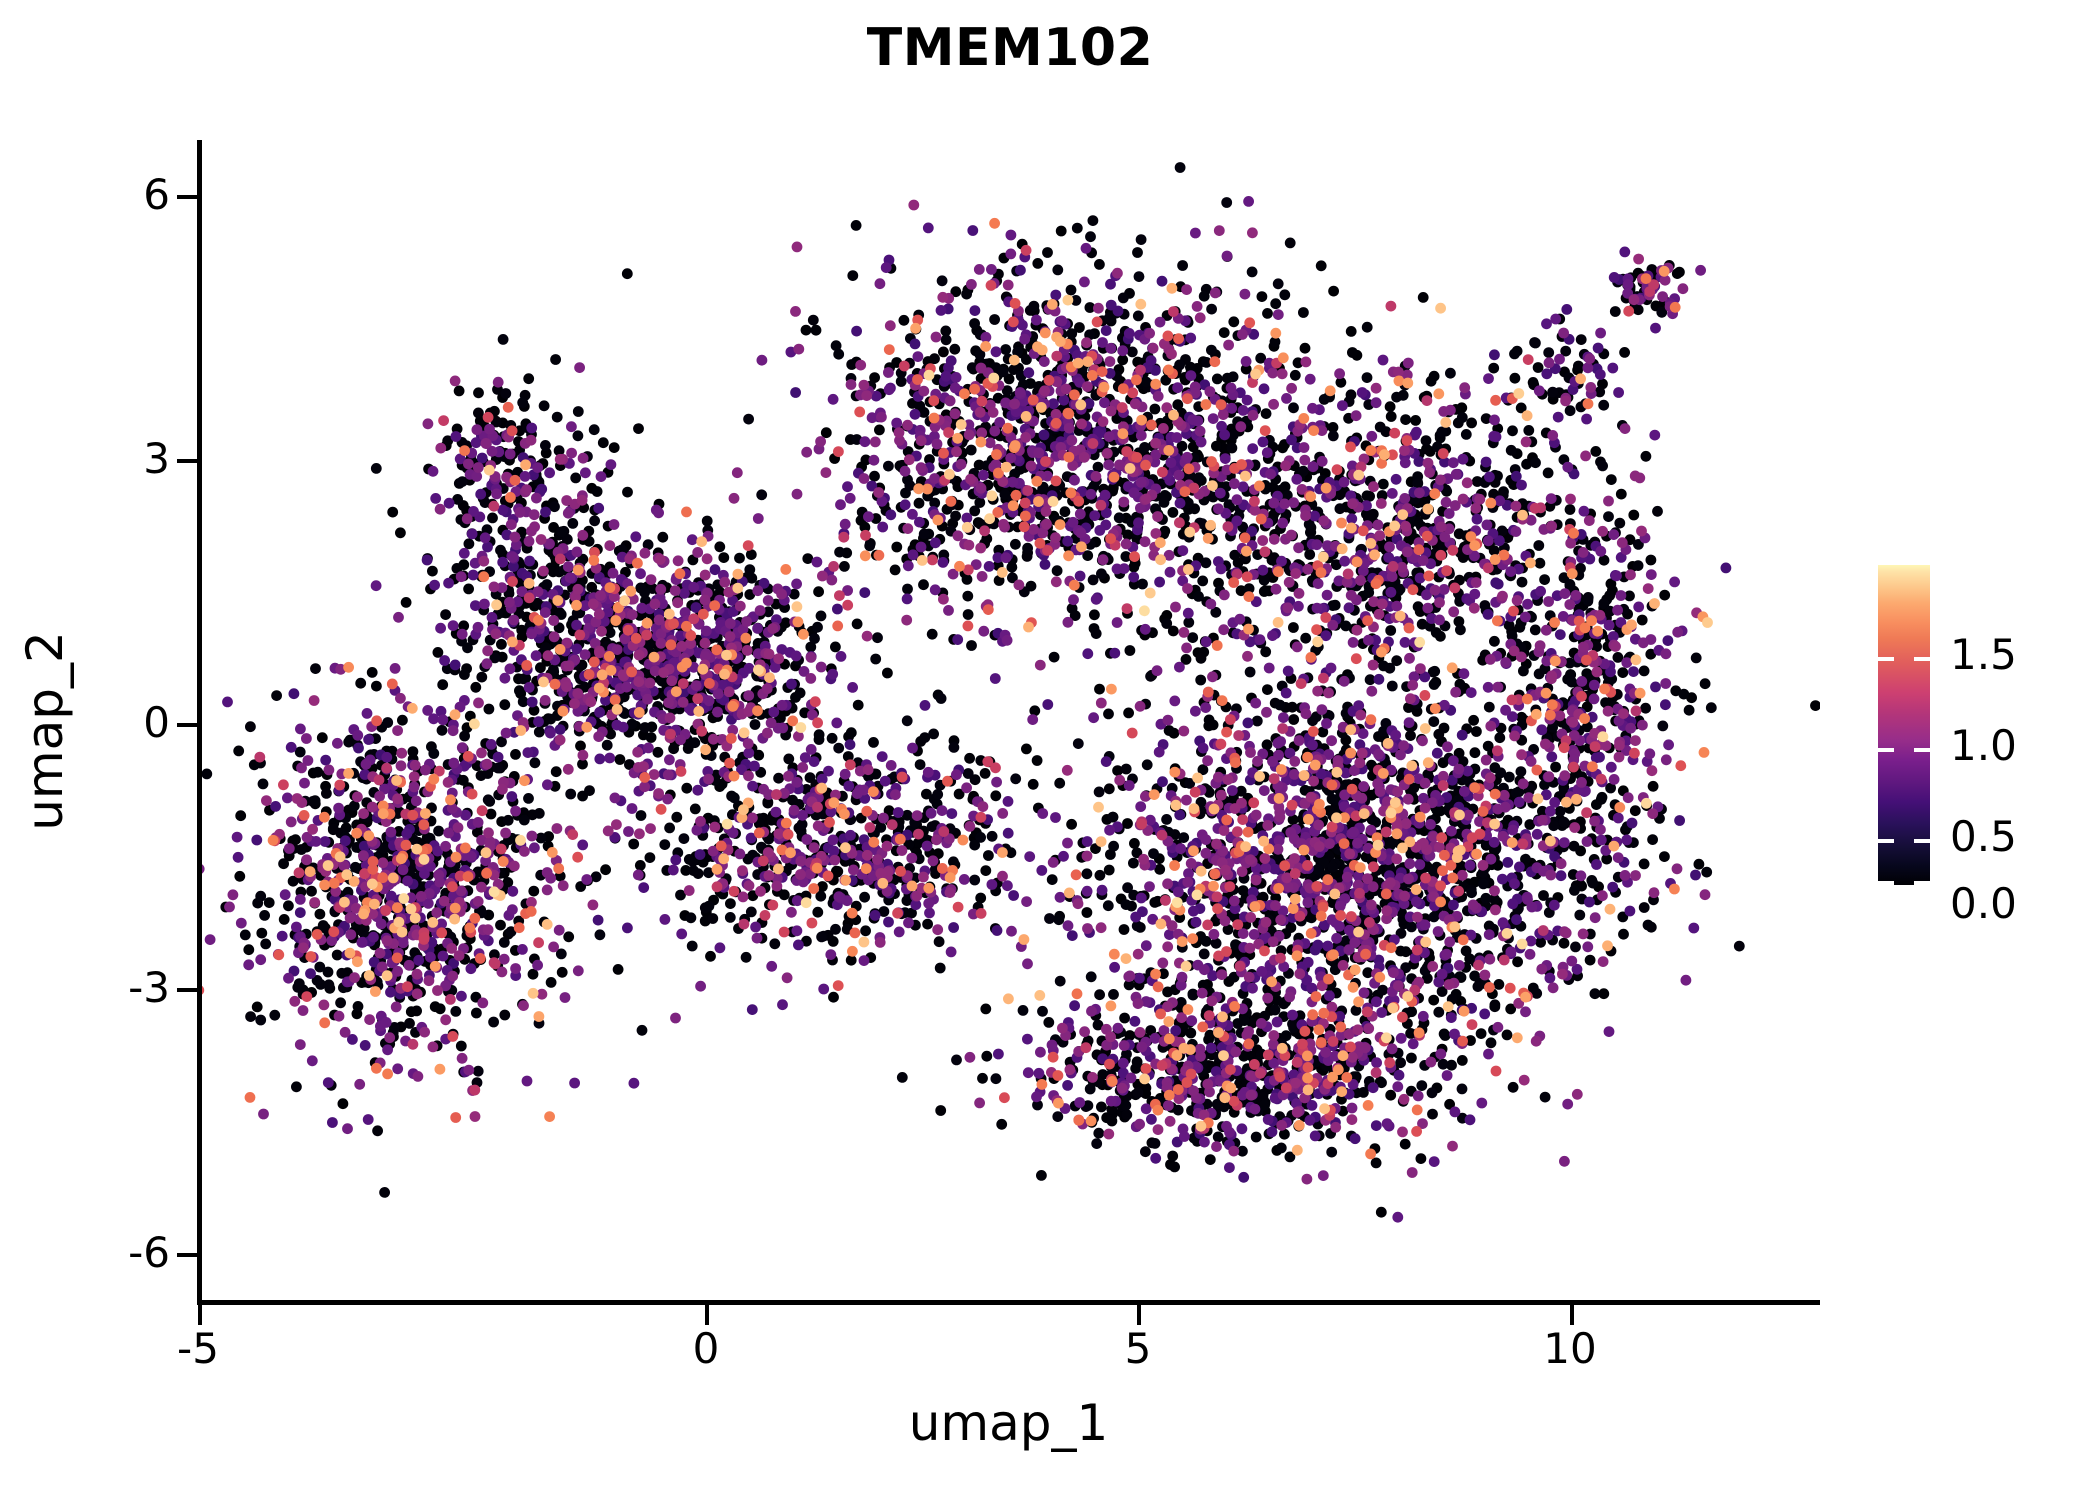  Describe the element at coordinates (156, 458) in the screenshot. I see `y-tick-label: 3` at that location.